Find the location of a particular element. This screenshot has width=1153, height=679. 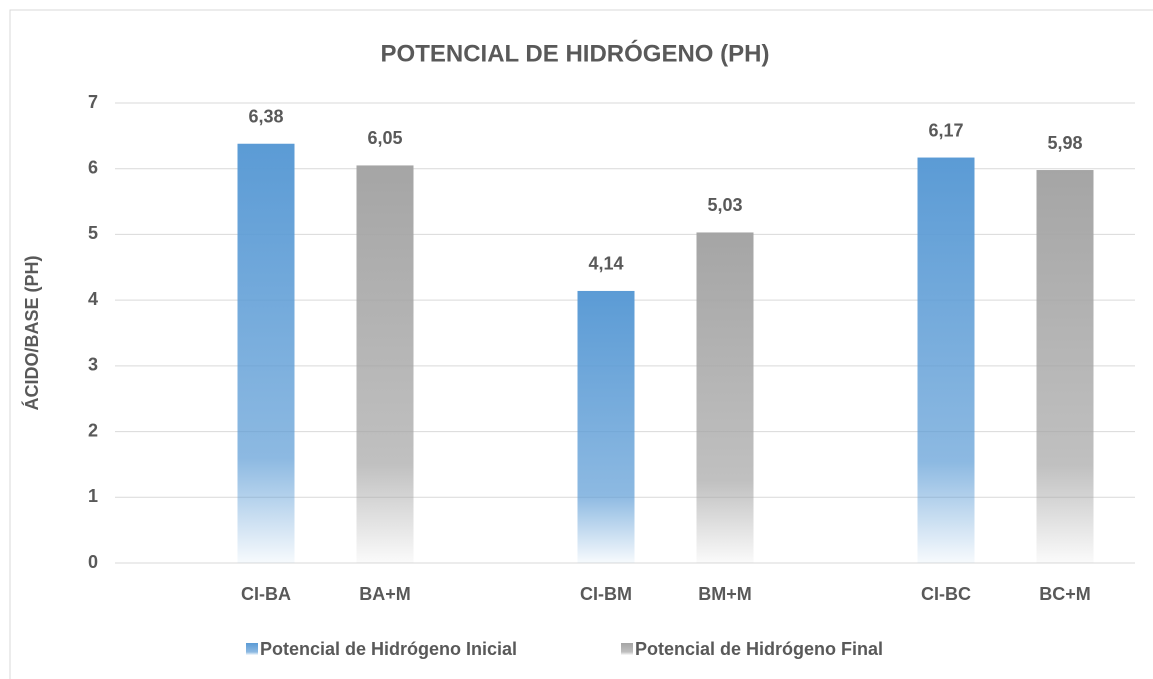

y-axis-label: ÁCIDO/BASE (PH) is located at coordinates (31, 332).